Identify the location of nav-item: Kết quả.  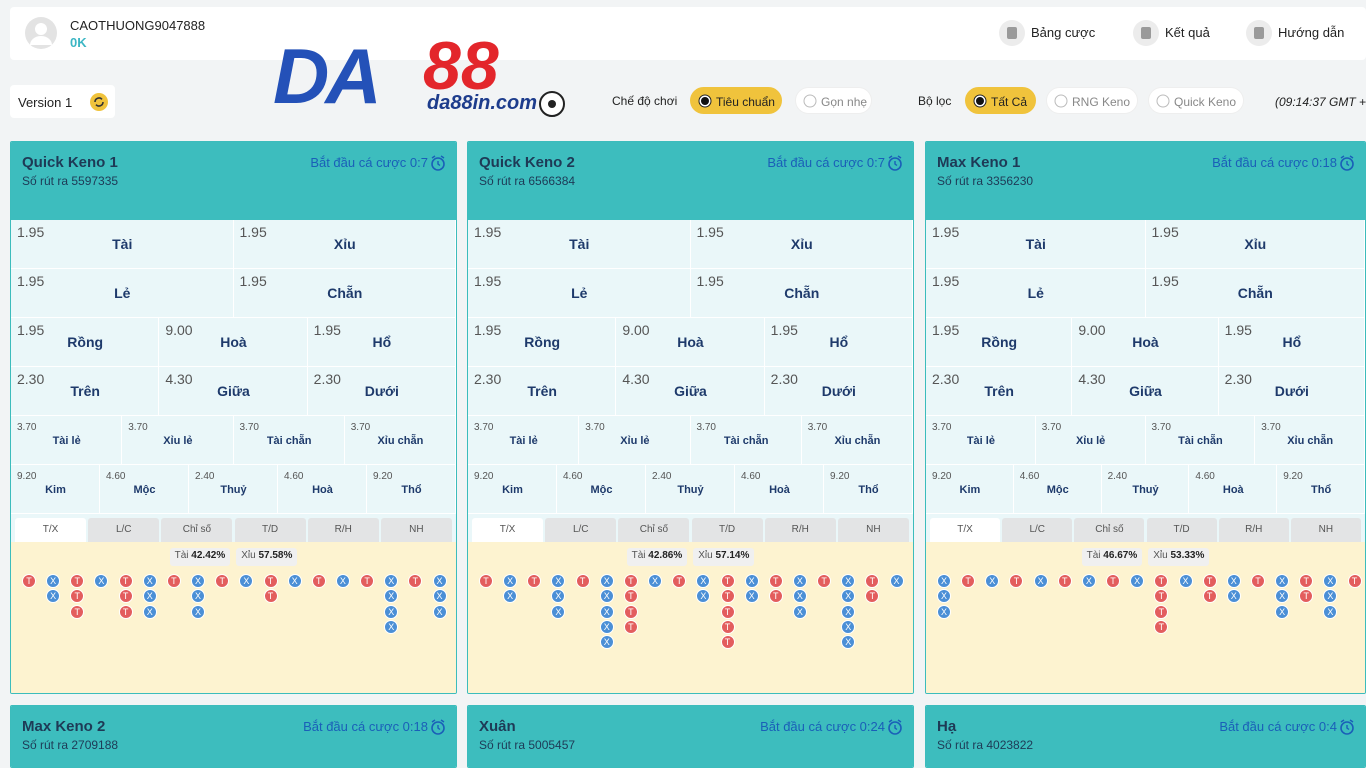
(1193, 33).